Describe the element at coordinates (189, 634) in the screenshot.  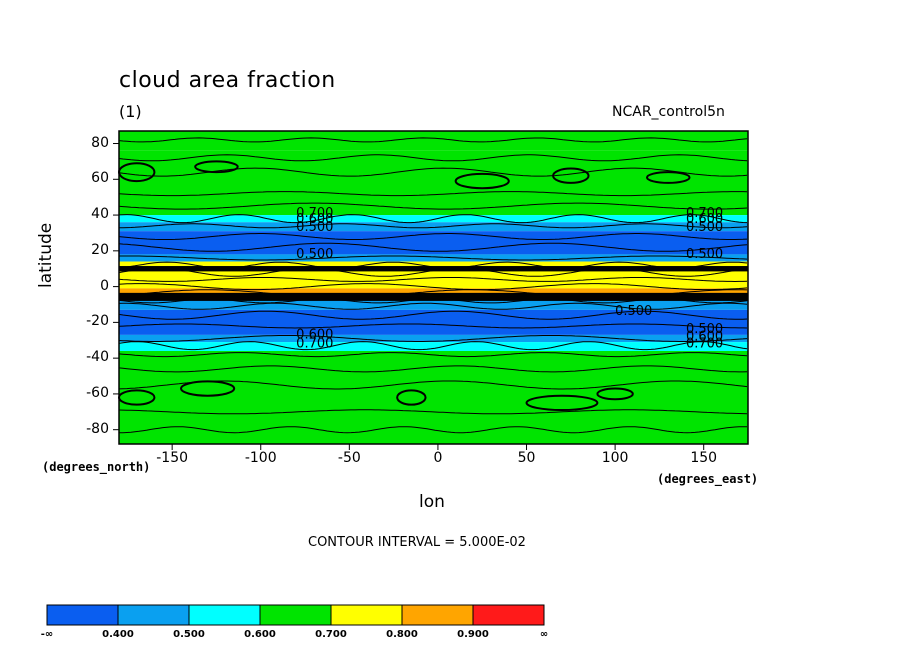
I see `colorbar-label: 0.500` at that location.